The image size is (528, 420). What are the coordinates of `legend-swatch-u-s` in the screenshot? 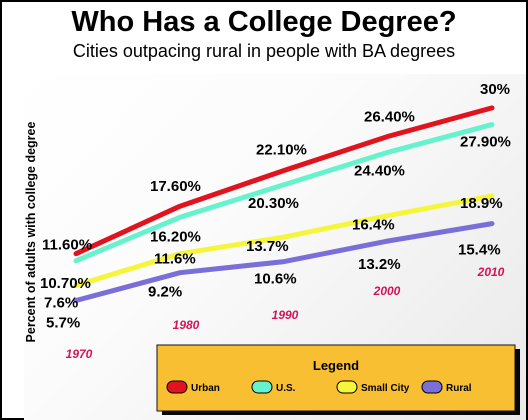 It's located at (262, 387).